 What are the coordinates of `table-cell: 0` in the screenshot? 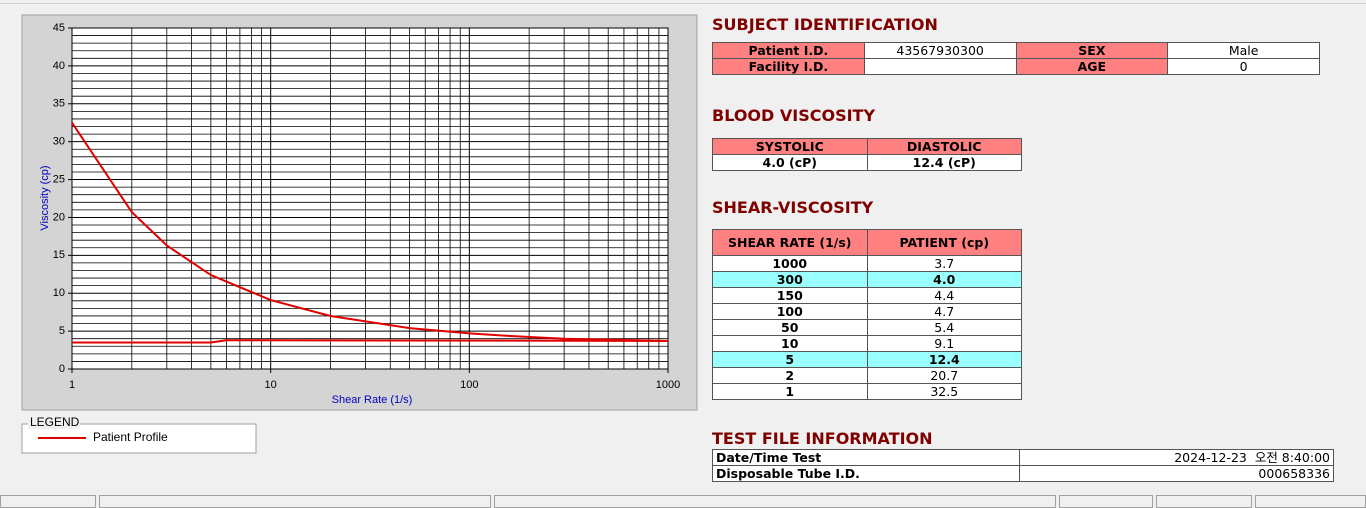 It's located at (1243, 66).